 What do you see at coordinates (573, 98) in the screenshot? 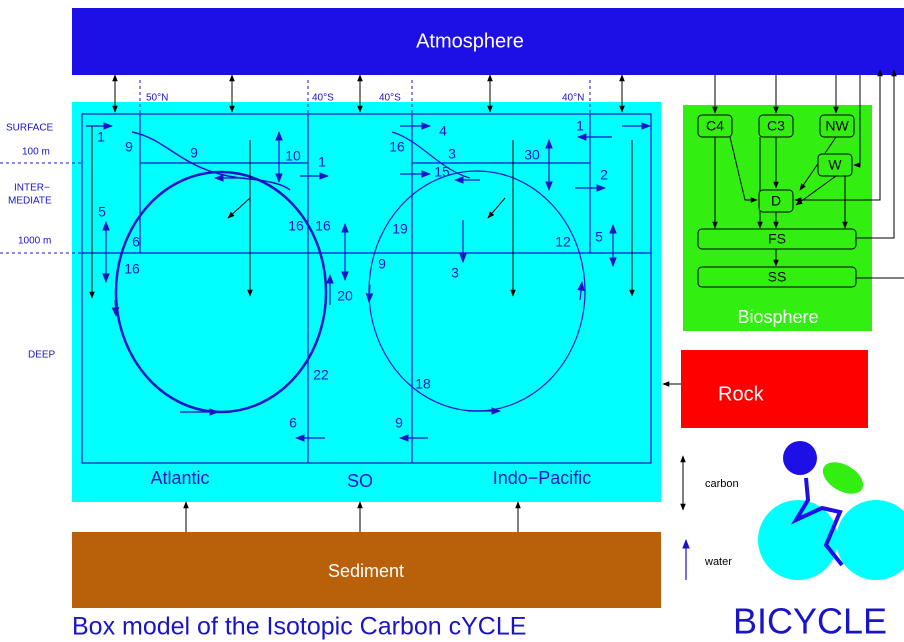
I see `latitude-label: 40°N` at bounding box center [573, 98].